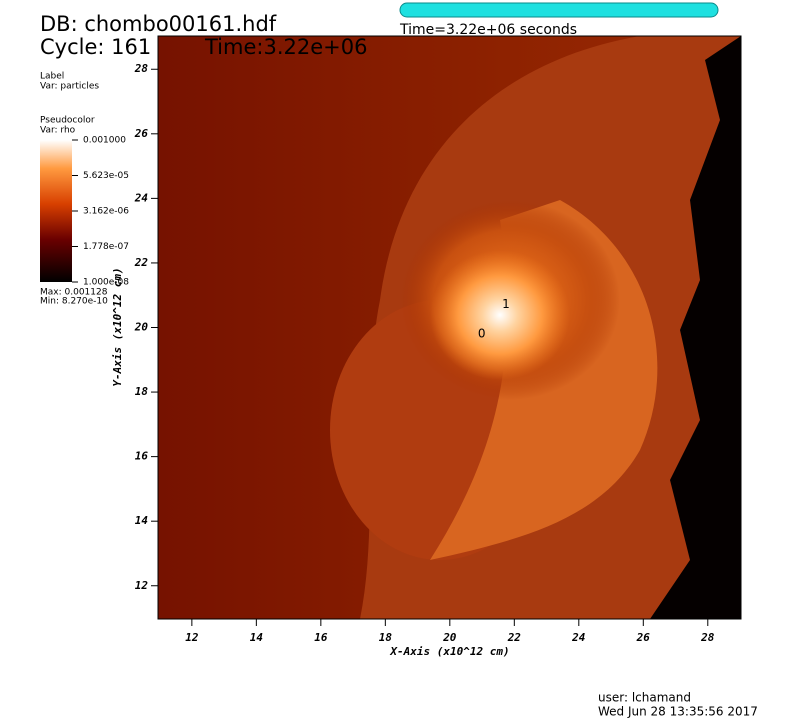  Describe the element at coordinates (578, 637) in the screenshot. I see `x-tick-label: 24` at that location.